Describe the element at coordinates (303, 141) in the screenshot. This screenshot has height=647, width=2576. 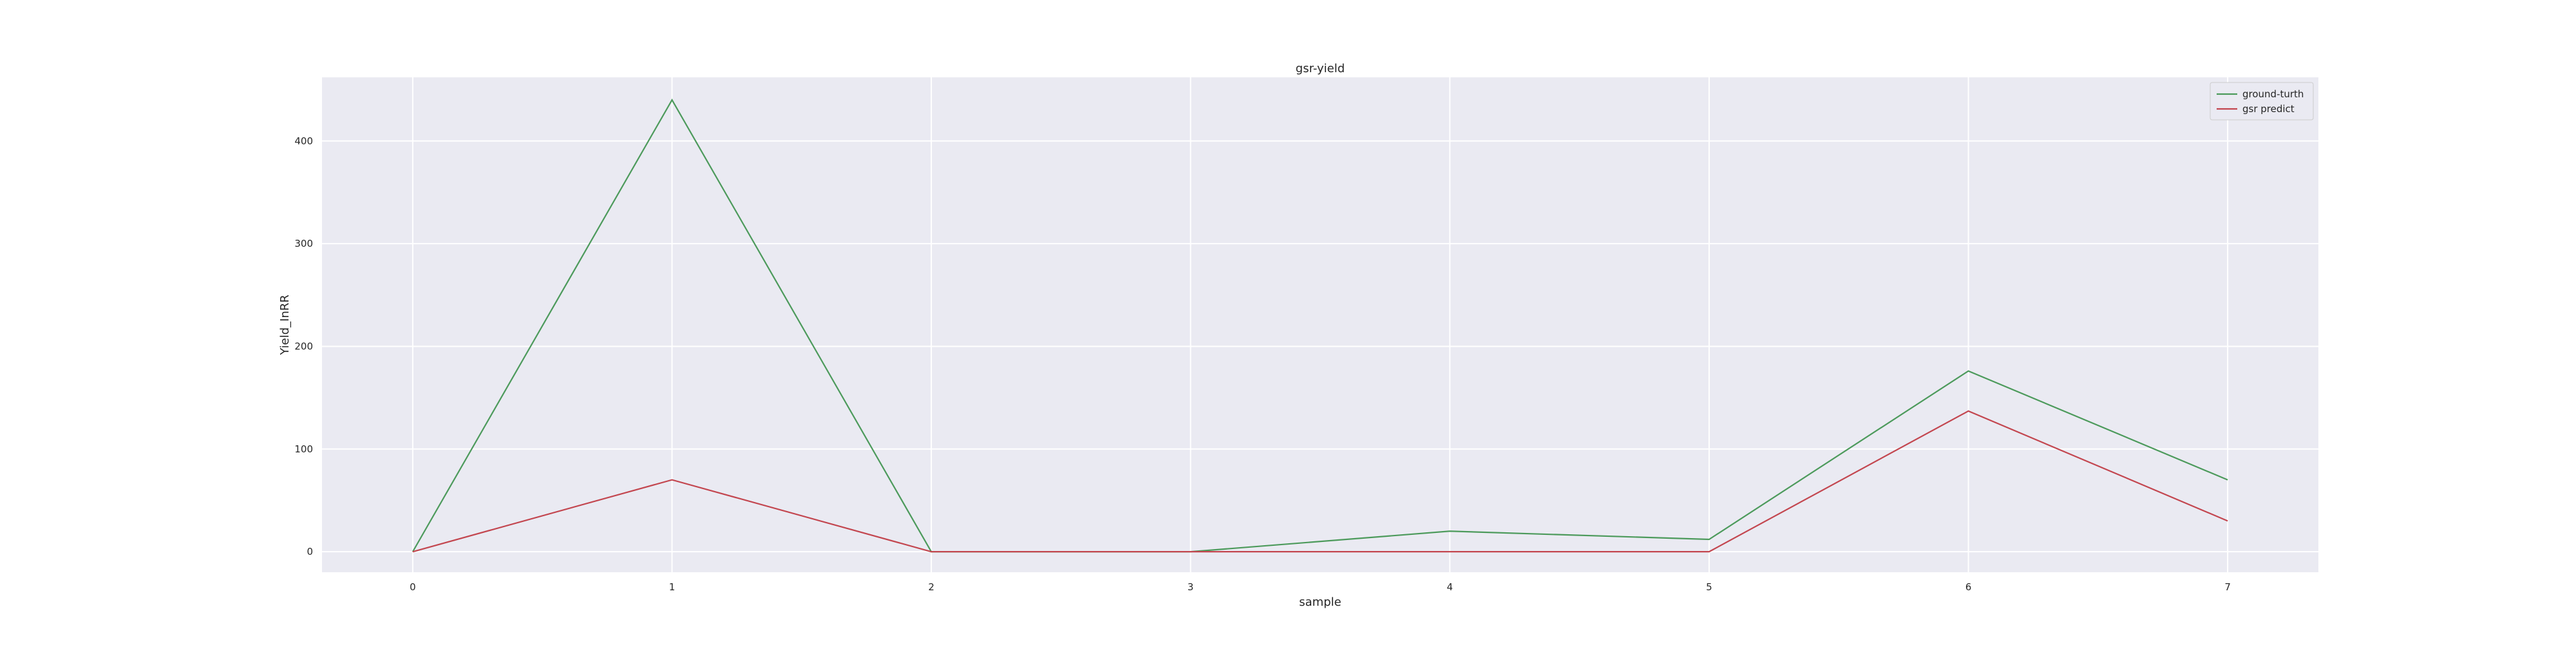
I see `y-tick-label: 400` at that location.